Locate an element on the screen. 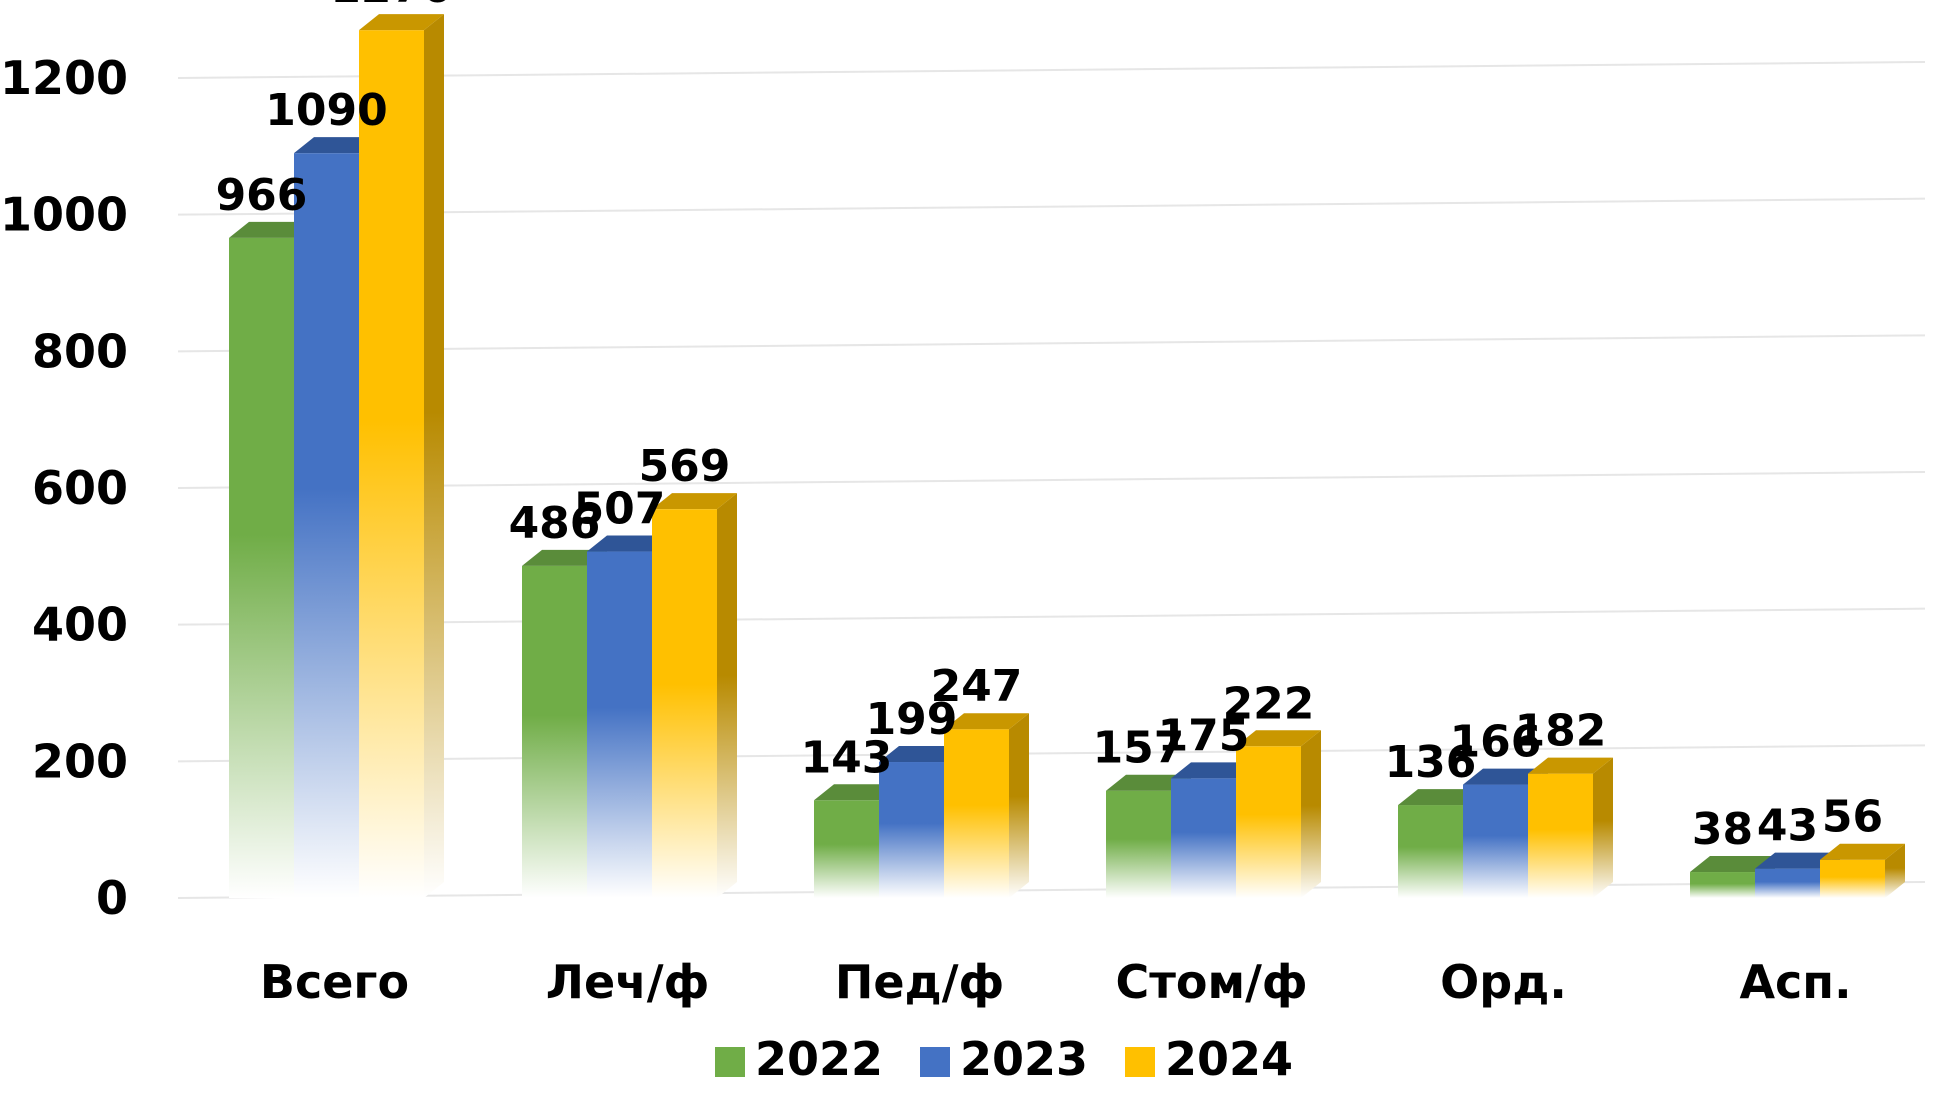  x-tick-label: Пед/ф is located at coordinates (919, 982).